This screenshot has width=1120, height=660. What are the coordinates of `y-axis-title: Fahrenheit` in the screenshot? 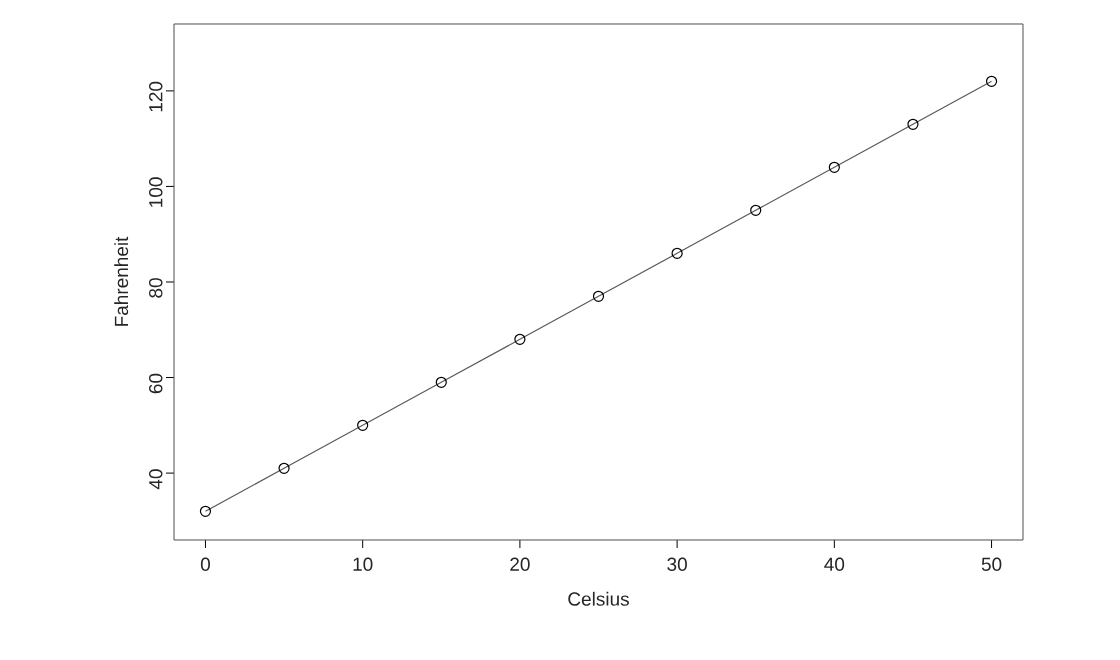 It's located at (121, 281).